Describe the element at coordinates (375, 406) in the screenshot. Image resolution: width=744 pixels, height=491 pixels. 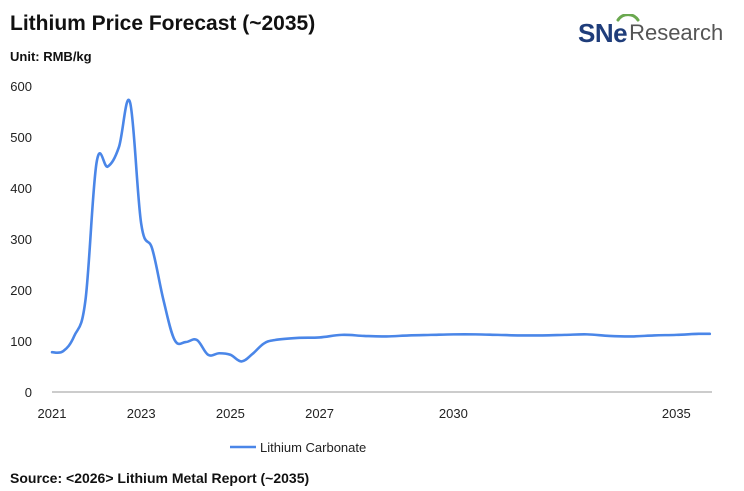
I see `x-axis: 2021 2023 2025 2027 2030 2035` at that location.